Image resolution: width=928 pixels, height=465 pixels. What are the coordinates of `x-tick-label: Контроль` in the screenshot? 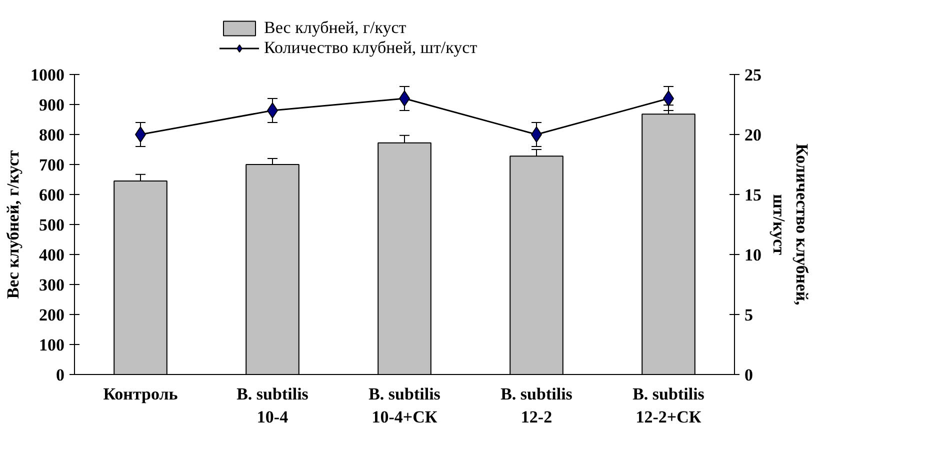 It's located at (140, 394).